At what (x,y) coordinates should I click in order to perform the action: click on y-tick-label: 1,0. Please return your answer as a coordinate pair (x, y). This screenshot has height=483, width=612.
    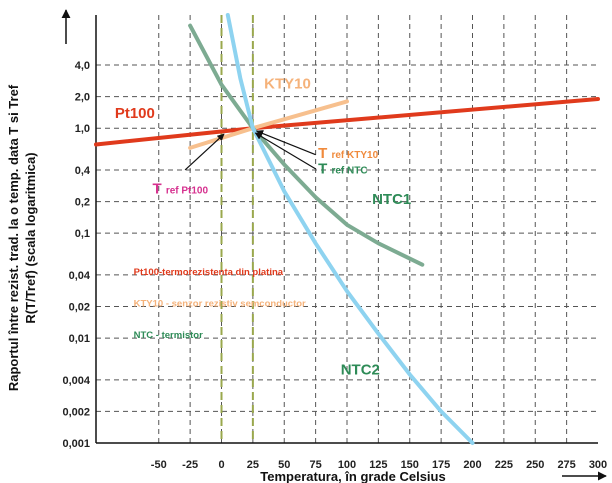
    Looking at the image, I should click on (82, 129).